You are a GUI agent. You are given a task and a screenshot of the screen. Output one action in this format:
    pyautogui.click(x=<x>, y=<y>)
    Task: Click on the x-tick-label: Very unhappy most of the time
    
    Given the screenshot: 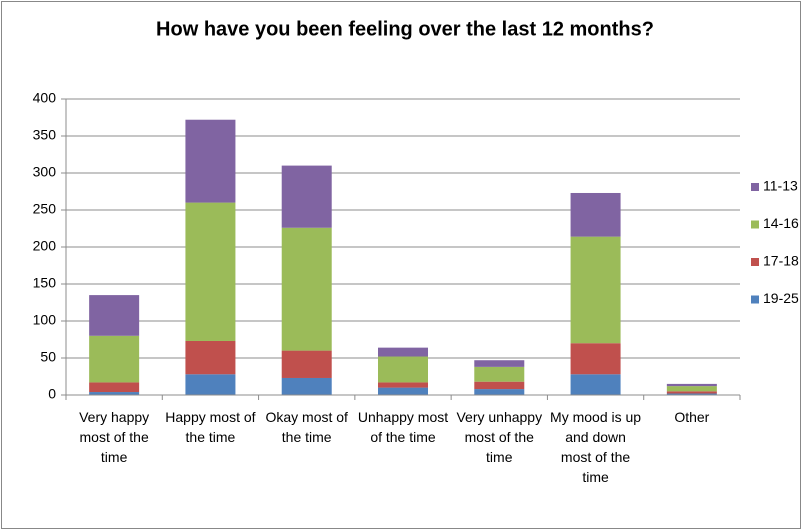 What is the action you would take?
    pyautogui.click(x=499, y=437)
    